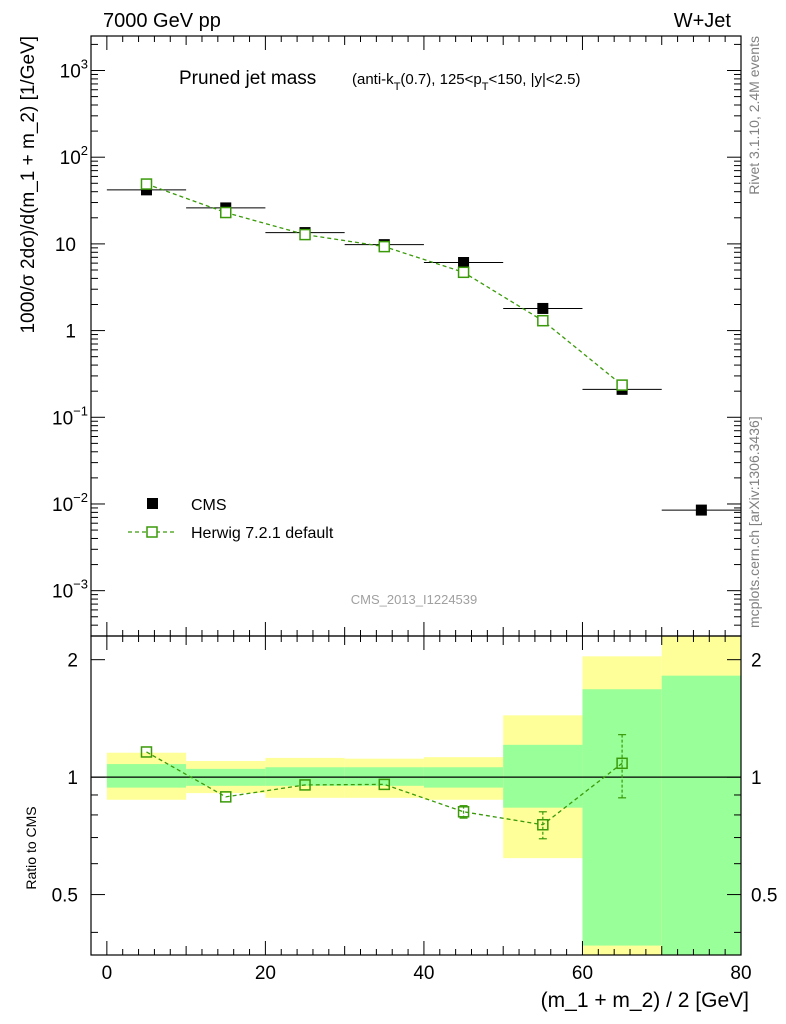  Describe the element at coordinates (754, 522) in the screenshot. I see `mcplots-reference-label: mcplots.cern.ch [arXiv:1306.3436]` at that location.